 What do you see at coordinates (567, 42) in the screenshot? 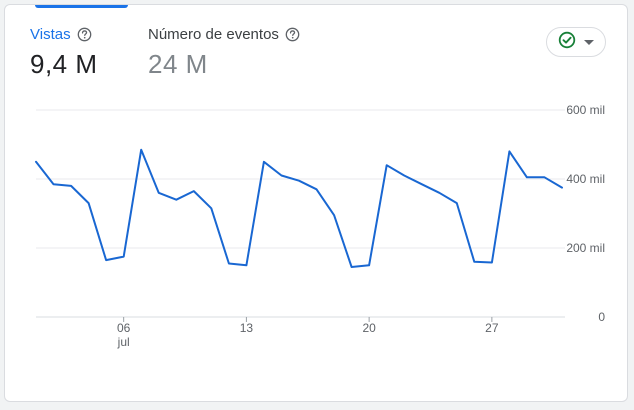
I see `check-circle-icon` at bounding box center [567, 42].